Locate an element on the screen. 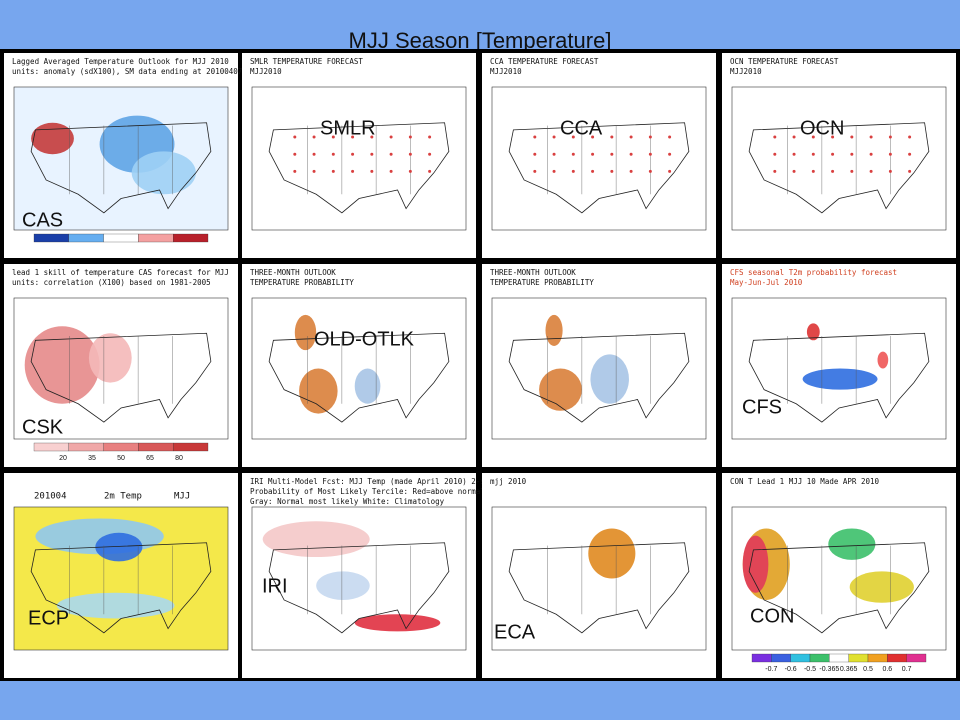 The image size is (960, 720). colorbar-label: 0.365 is located at coordinates (849, 669).